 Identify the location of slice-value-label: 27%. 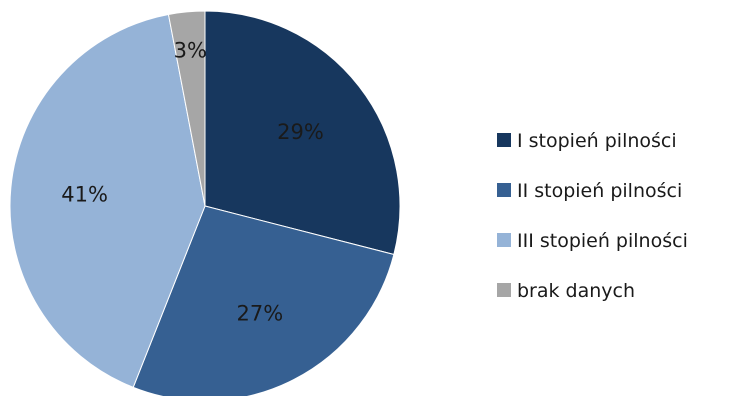
(260, 314).